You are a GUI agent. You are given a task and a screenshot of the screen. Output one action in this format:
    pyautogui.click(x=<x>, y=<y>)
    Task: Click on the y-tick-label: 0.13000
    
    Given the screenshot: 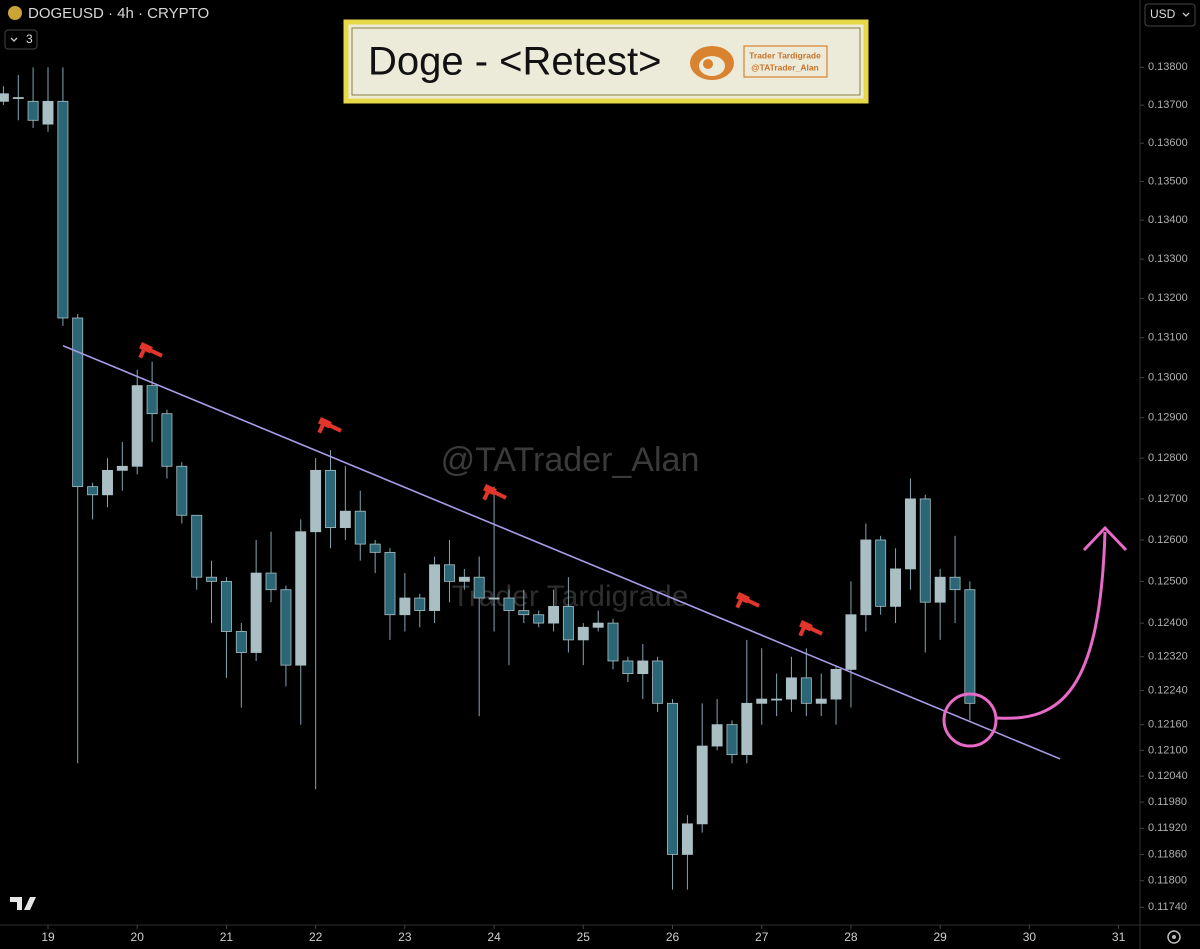 What is the action you would take?
    pyautogui.click(x=1168, y=378)
    